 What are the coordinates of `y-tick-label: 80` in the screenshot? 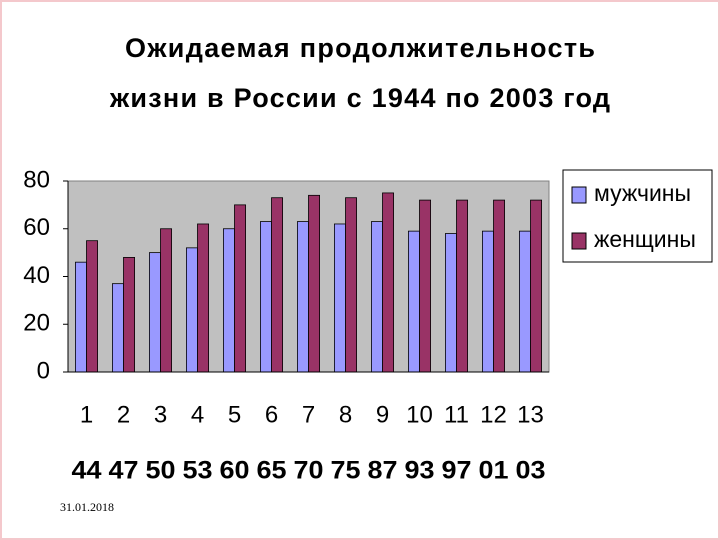 It's located at (36, 179).